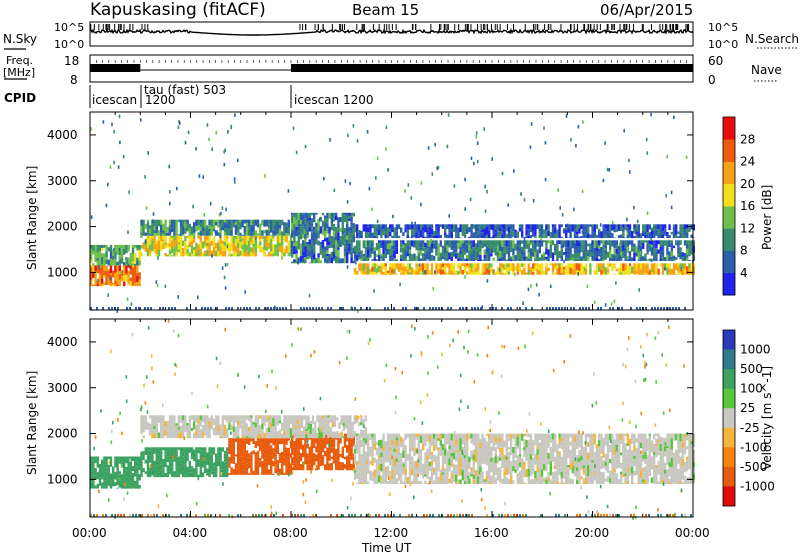  Describe the element at coordinates (69, 27) in the screenshot. I see `nsky-tick-top: 10^5` at that location.